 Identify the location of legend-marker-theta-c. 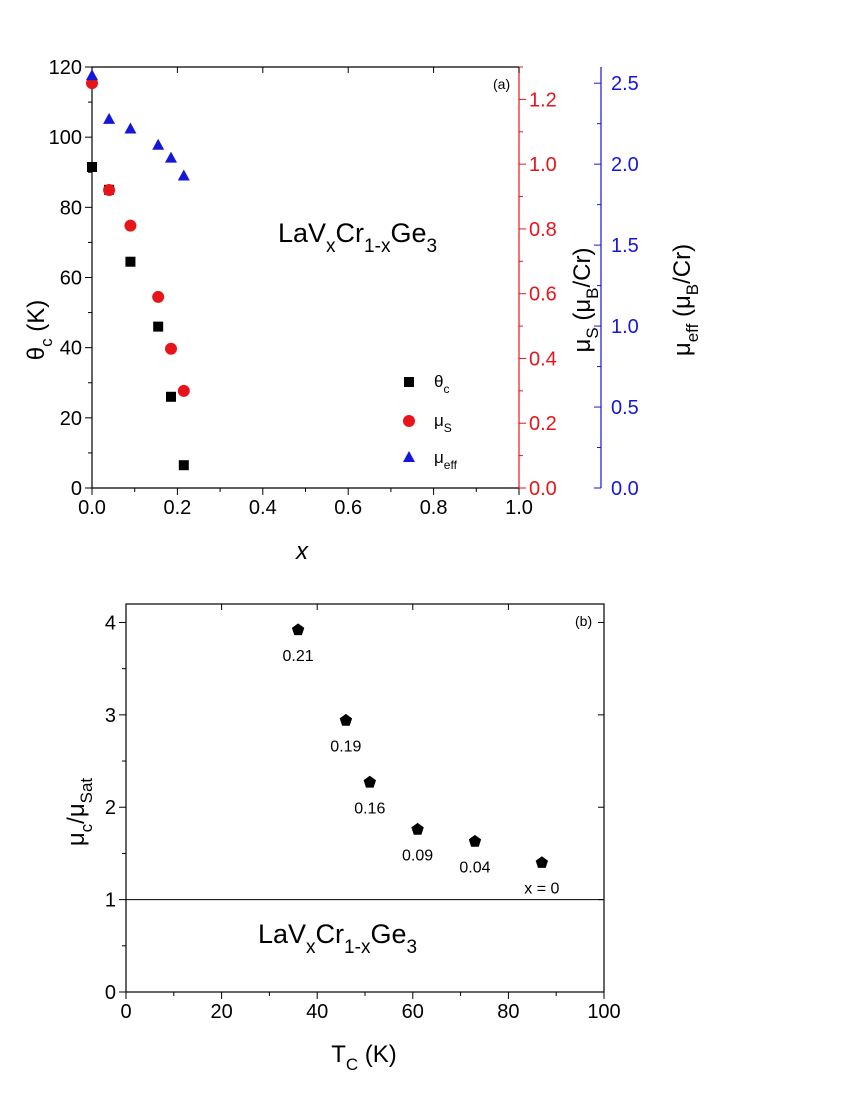
(409, 382).